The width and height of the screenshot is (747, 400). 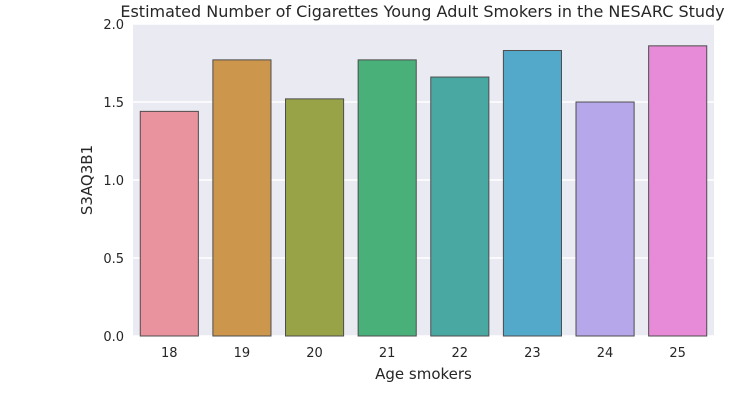 I want to click on y-axis-label: S3AQ3B1, so click(x=87, y=180).